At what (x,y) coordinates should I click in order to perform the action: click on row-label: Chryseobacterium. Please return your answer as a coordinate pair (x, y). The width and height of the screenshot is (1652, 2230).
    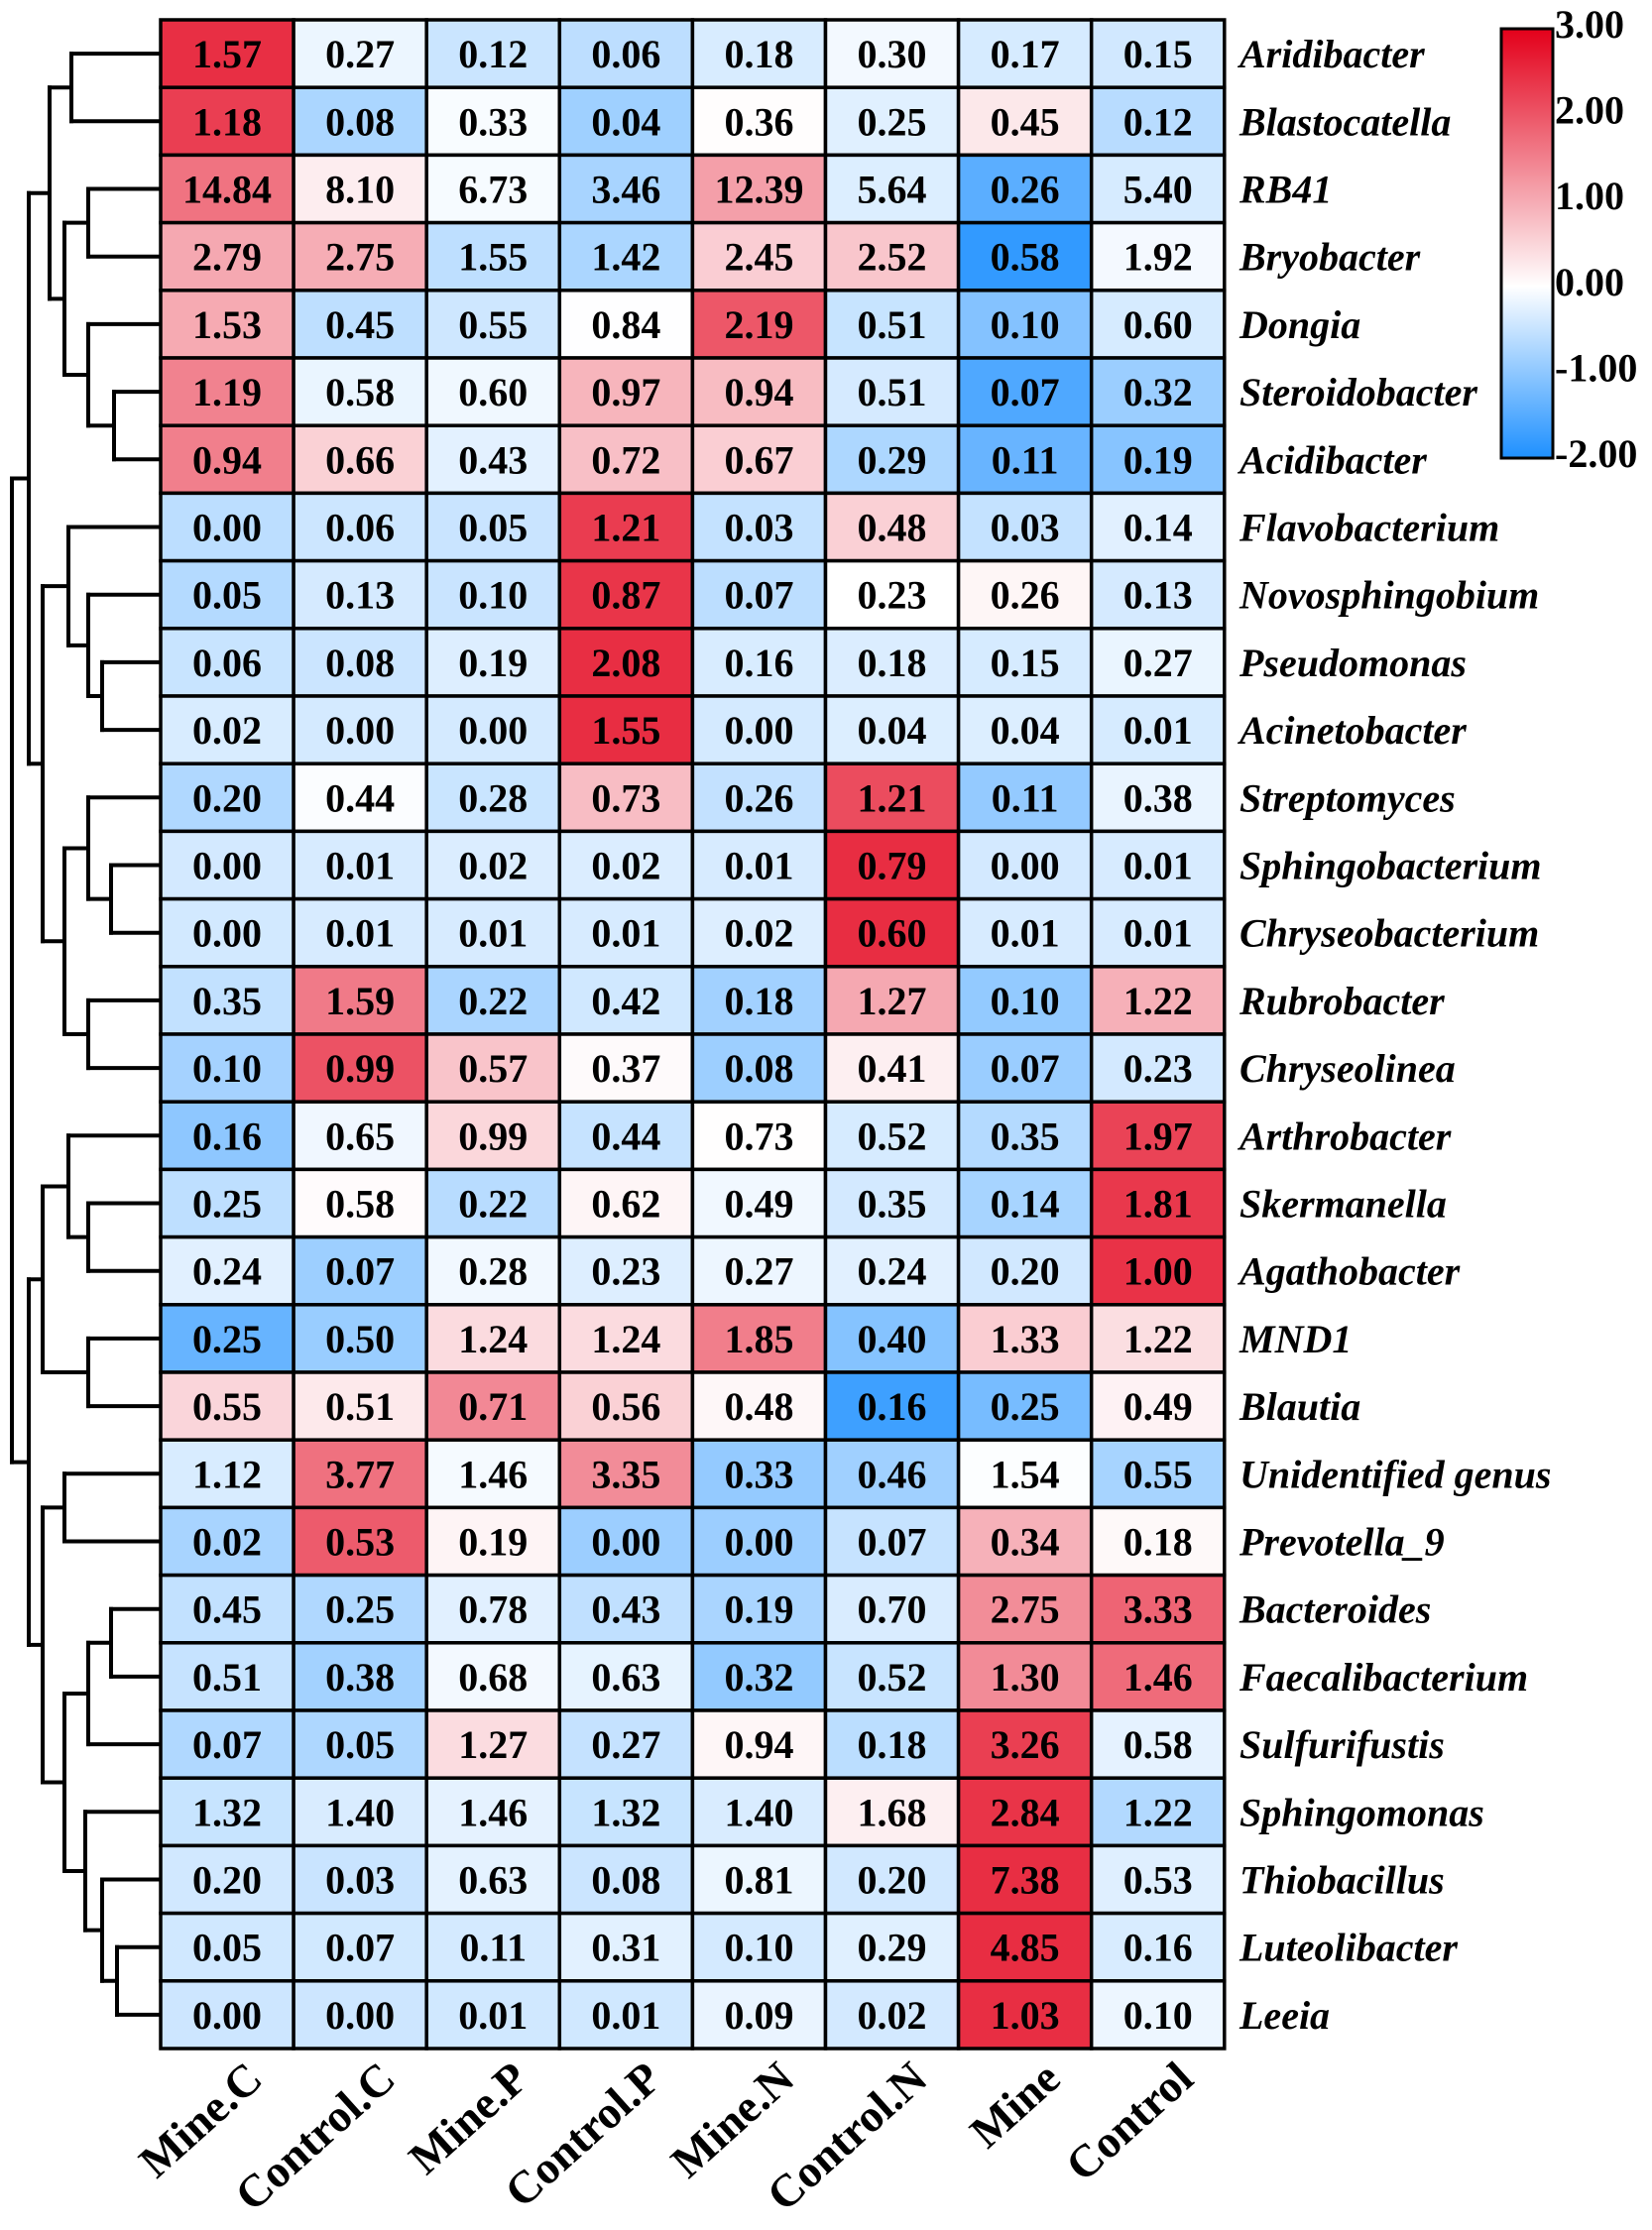
    Looking at the image, I should click on (1389, 934).